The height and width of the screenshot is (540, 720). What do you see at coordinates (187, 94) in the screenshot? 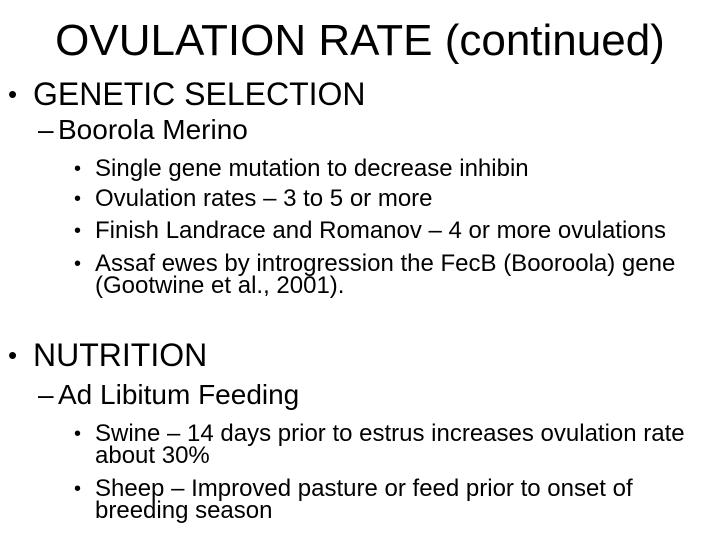
I see `section-genetic-selection: • GENETIC SELECTION` at bounding box center [187, 94].